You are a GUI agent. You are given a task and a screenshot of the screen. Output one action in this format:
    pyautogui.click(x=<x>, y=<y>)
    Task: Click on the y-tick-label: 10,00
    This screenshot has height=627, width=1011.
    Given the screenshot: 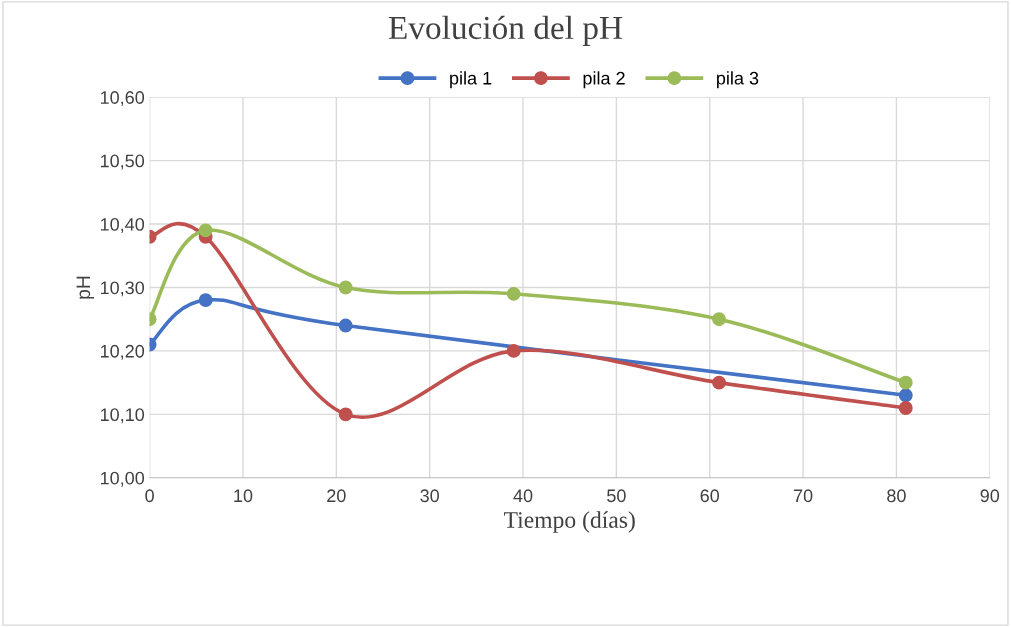 What is the action you would take?
    pyautogui.click(x=122, y=479)
    